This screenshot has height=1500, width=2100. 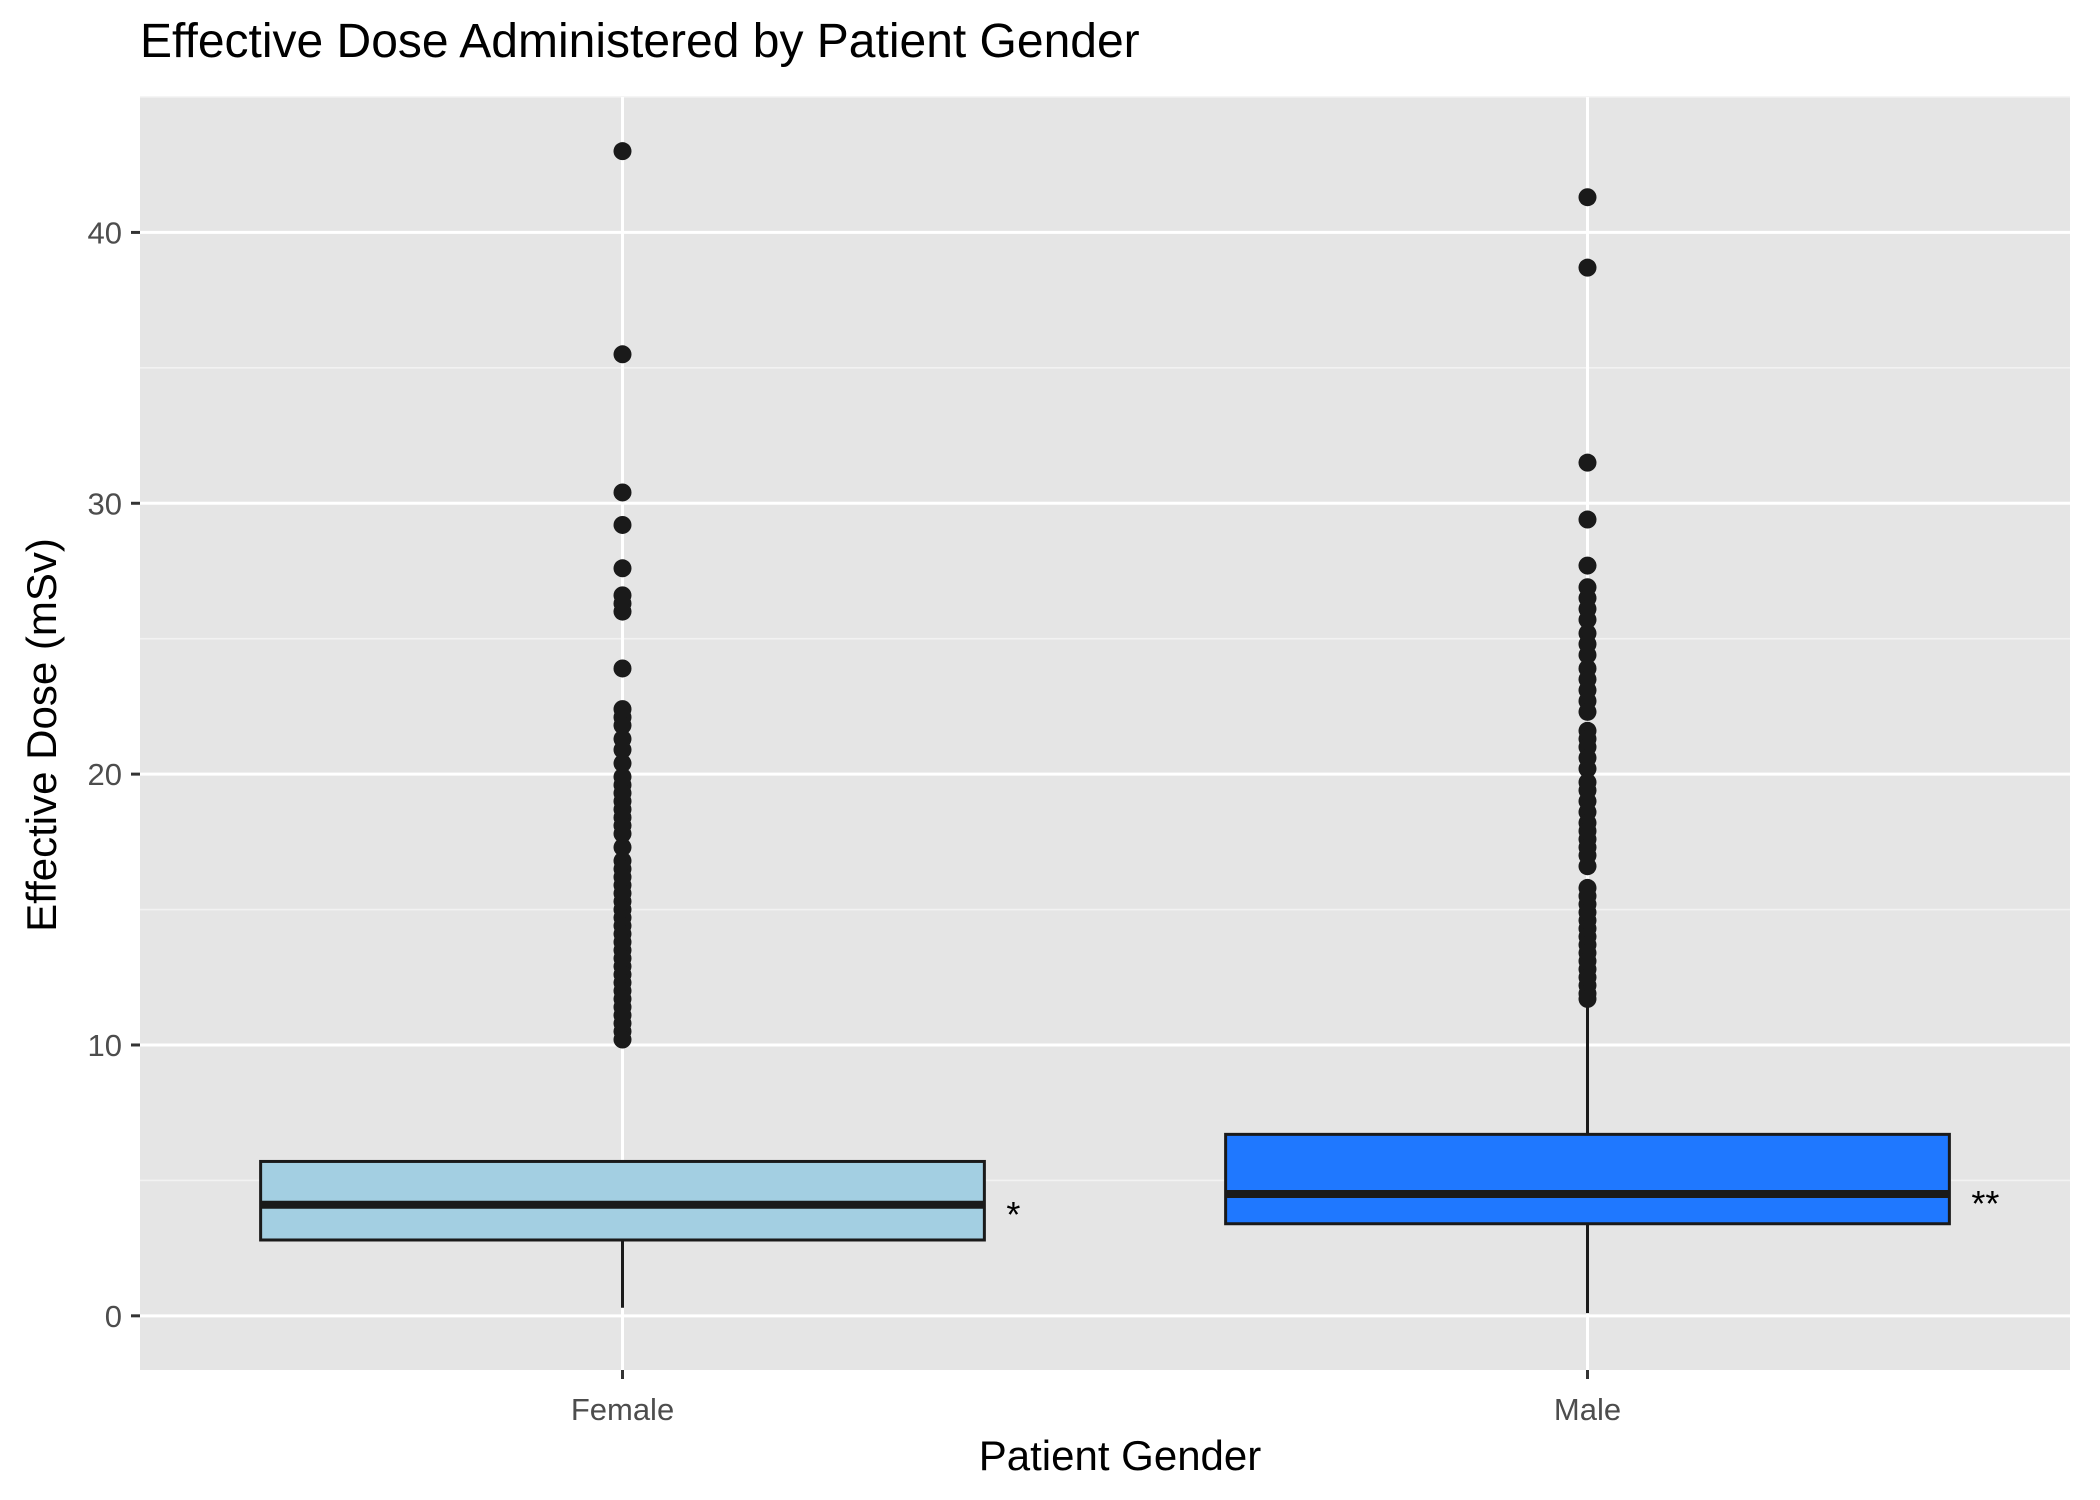 I want to click on significance-label: *, so click(x=1013, y=1214).